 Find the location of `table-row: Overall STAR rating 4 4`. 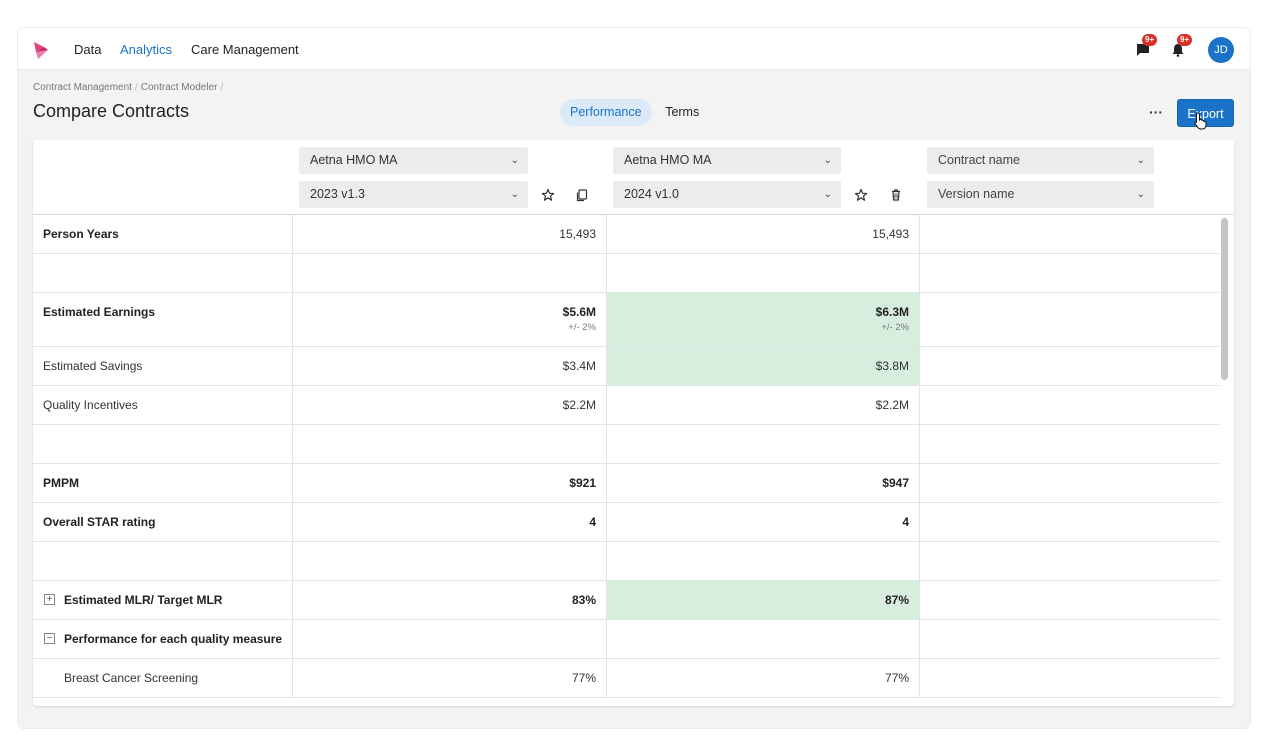

table-row: Overall STAR rating 4 4 is located at coordinates (626, 522).